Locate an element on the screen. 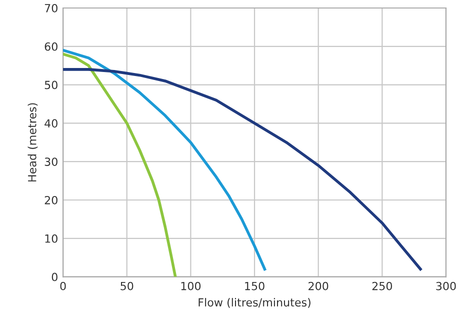 The height and width of the screenshot is (320, 467). x-tick-label: 150 is located at coordinates (254, 286).